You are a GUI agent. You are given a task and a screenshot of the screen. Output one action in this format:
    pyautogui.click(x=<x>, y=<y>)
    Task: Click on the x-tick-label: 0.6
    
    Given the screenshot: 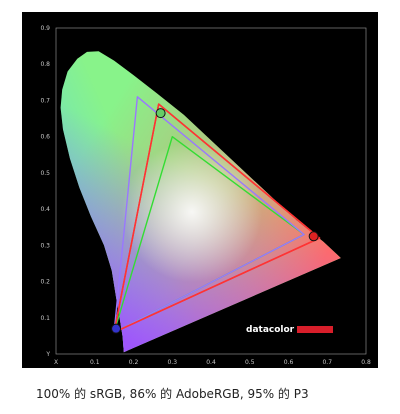 What is the action you would take?
    pyautogui.click(x=289, y=362)
    